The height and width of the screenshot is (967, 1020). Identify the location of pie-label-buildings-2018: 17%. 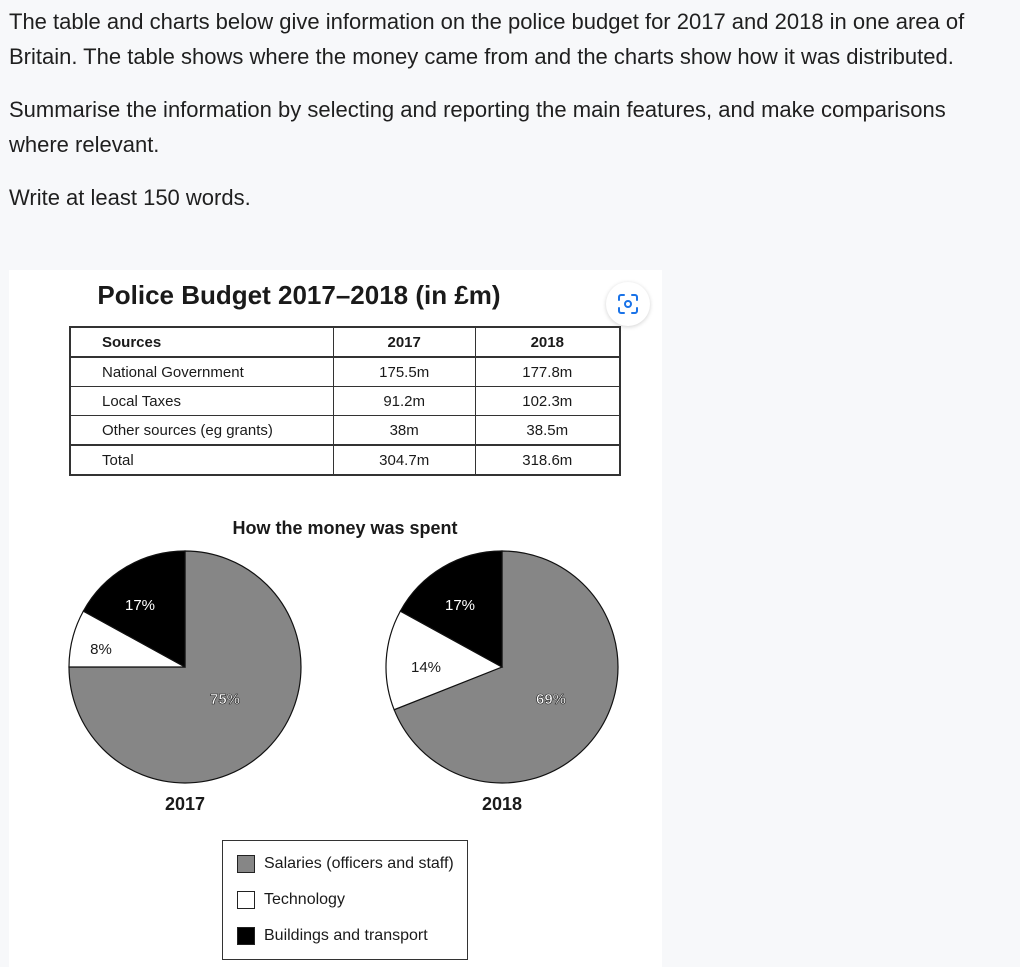
(460, 605).